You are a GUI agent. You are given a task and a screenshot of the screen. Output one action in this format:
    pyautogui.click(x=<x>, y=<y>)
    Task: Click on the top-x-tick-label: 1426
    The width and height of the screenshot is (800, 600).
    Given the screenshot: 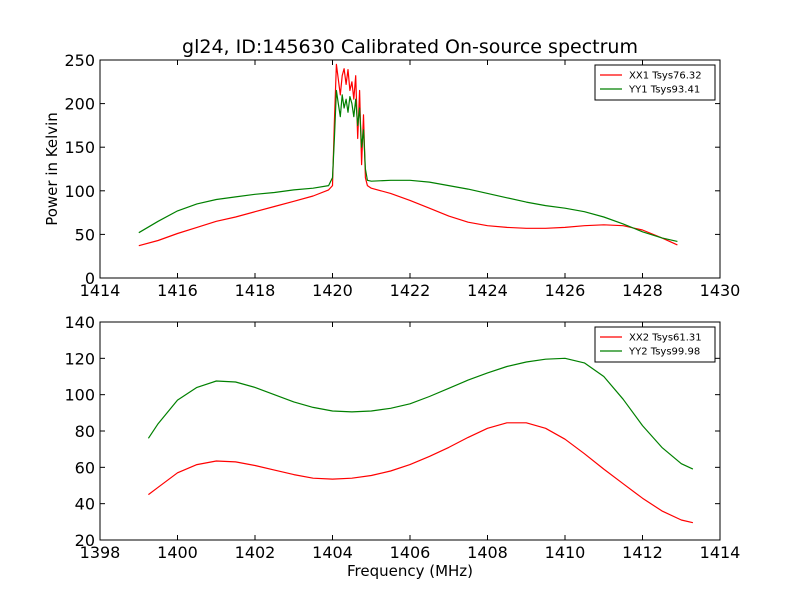 What is the action you would take?
    pyautogui.click(x=565, y=290)
    